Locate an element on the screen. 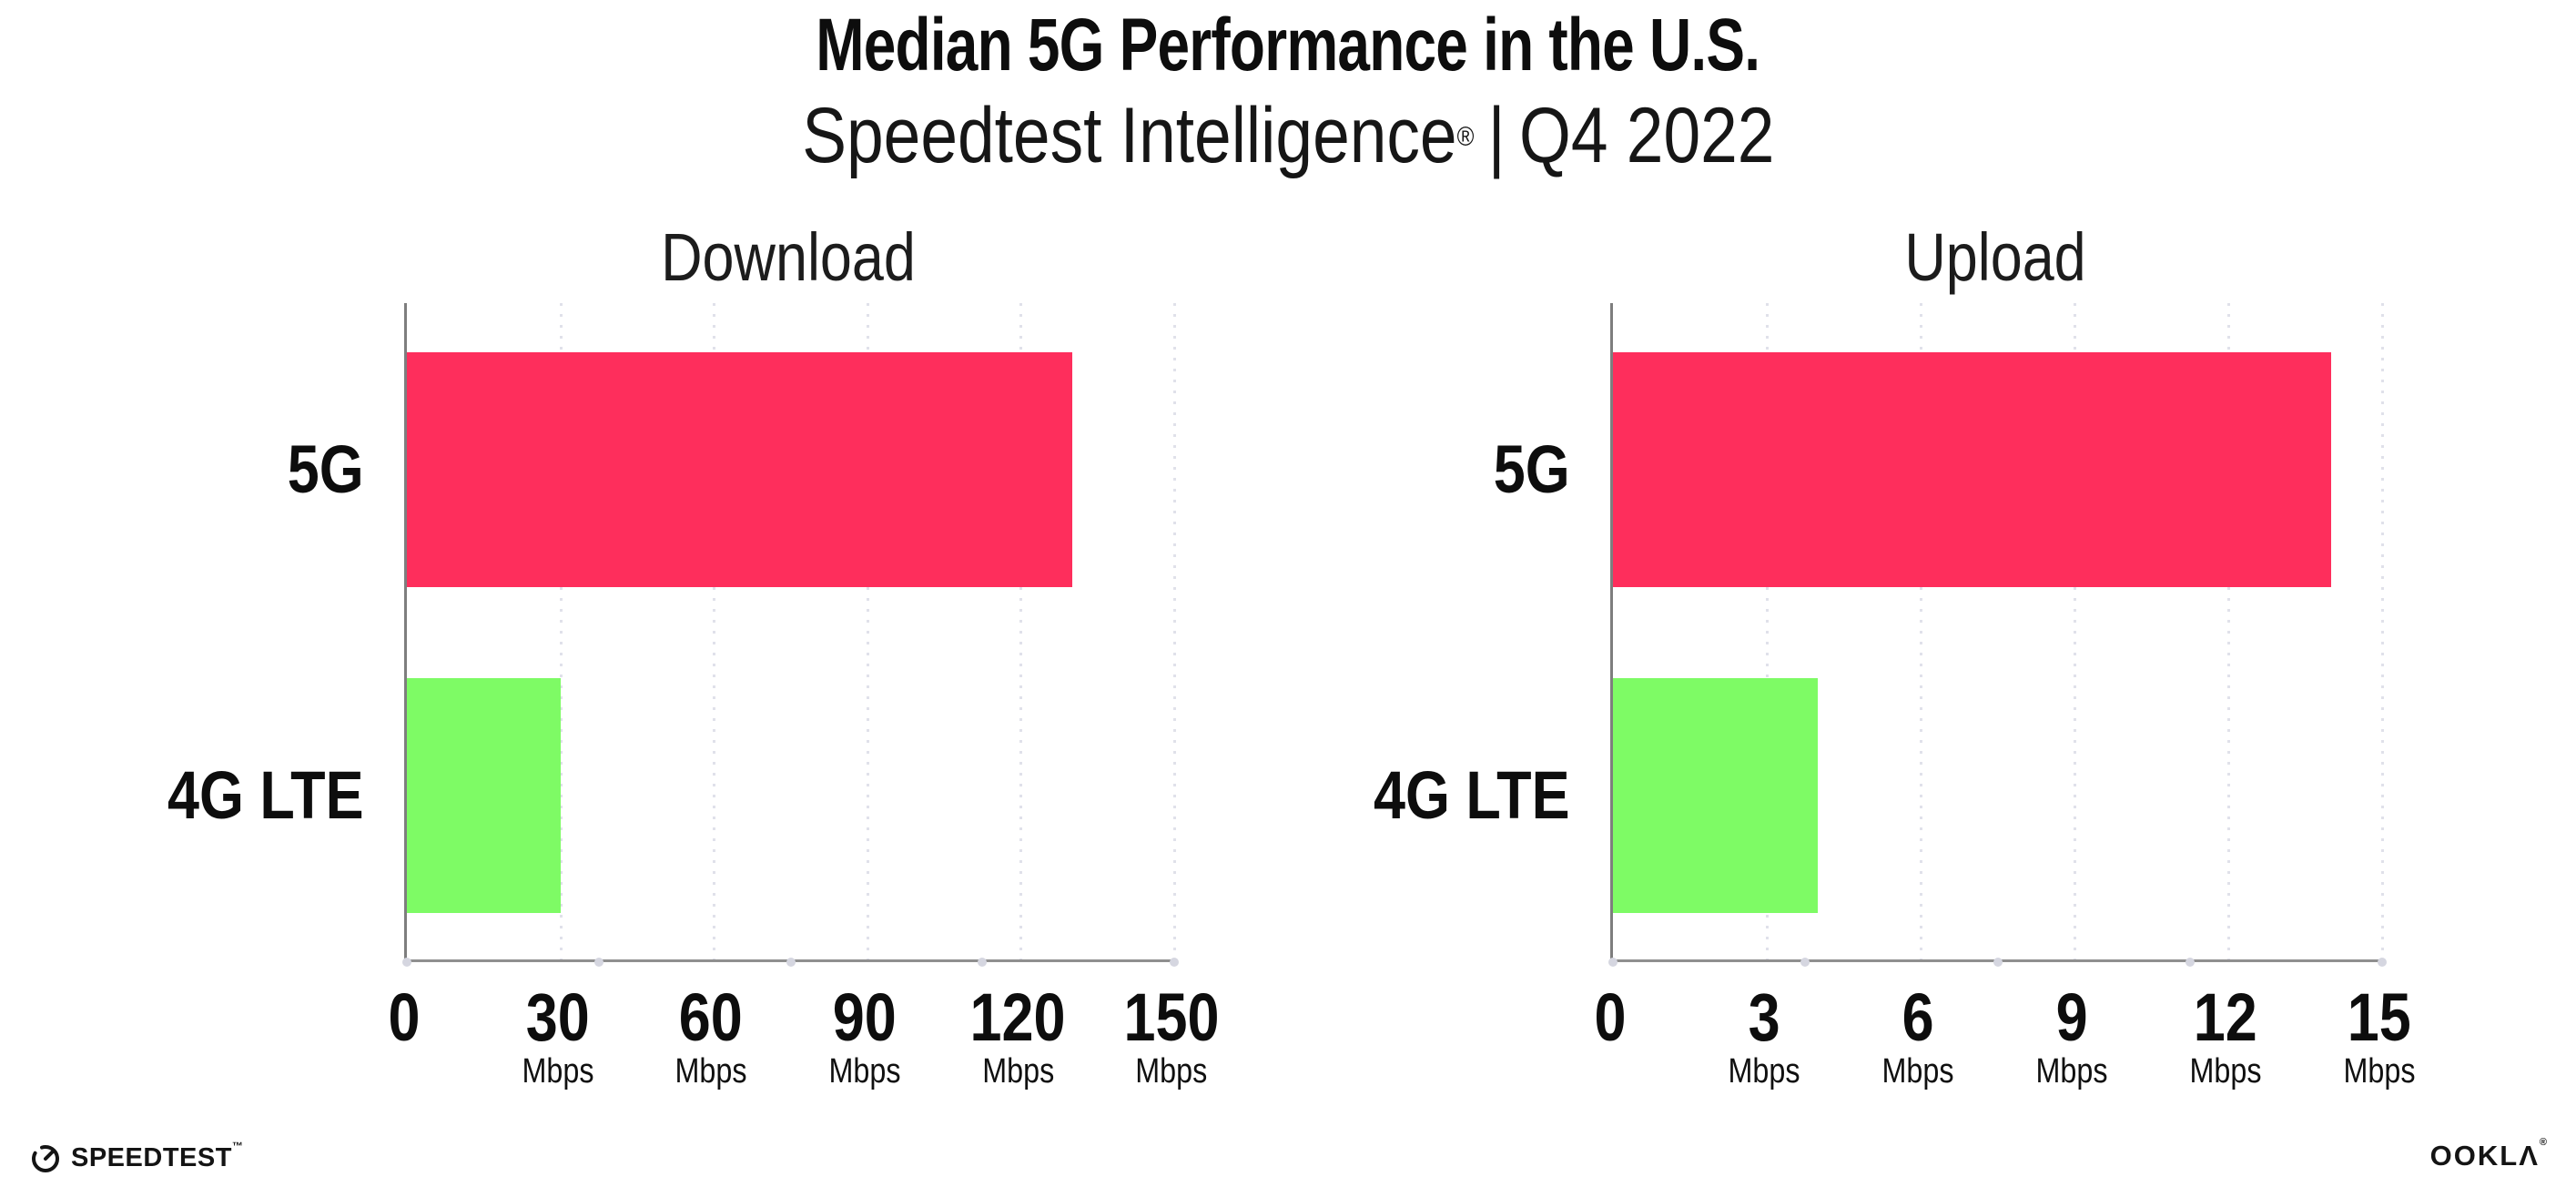 The image size is (2576, 1197). x-tick-120: 120 Mbps is located at coordinates (1018, 1037).